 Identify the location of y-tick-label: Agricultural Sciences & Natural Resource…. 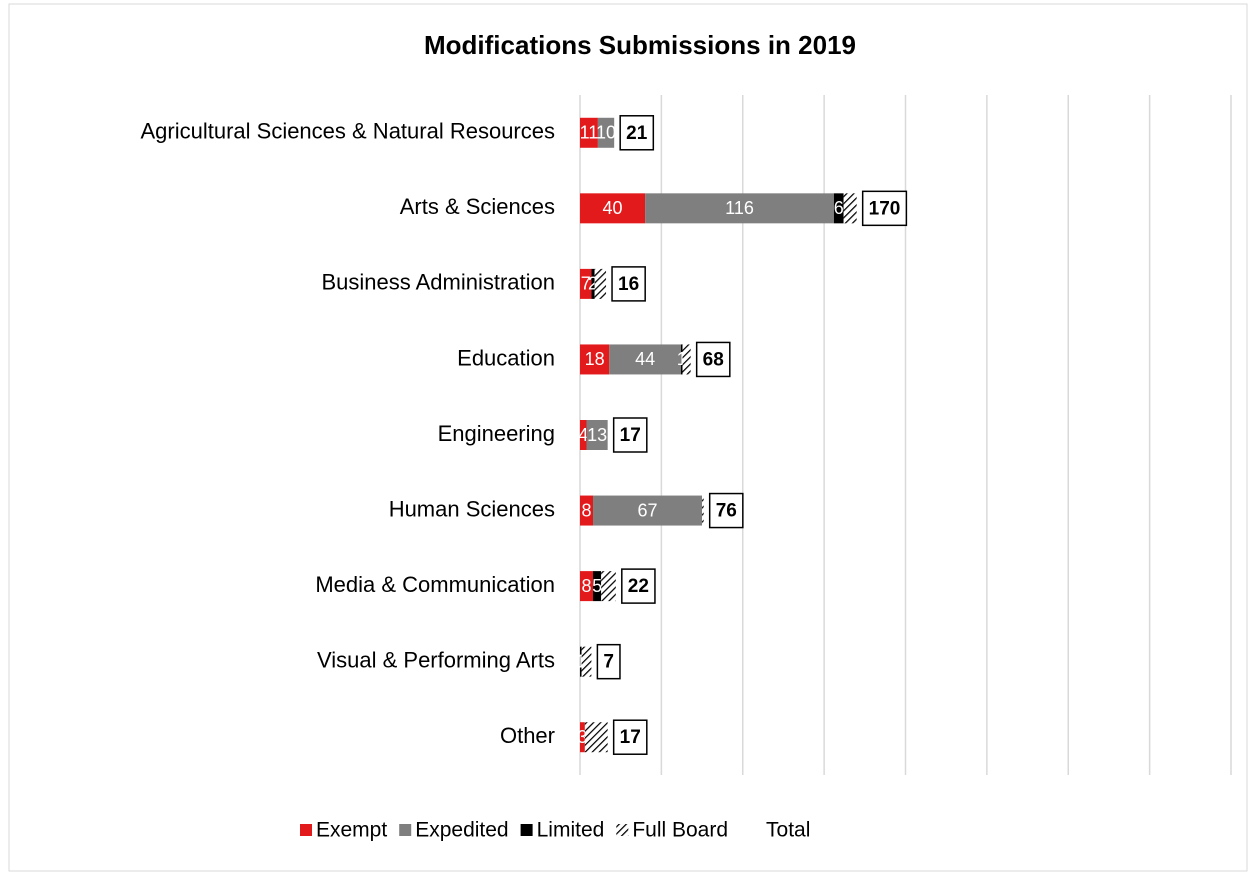
(347, 131).